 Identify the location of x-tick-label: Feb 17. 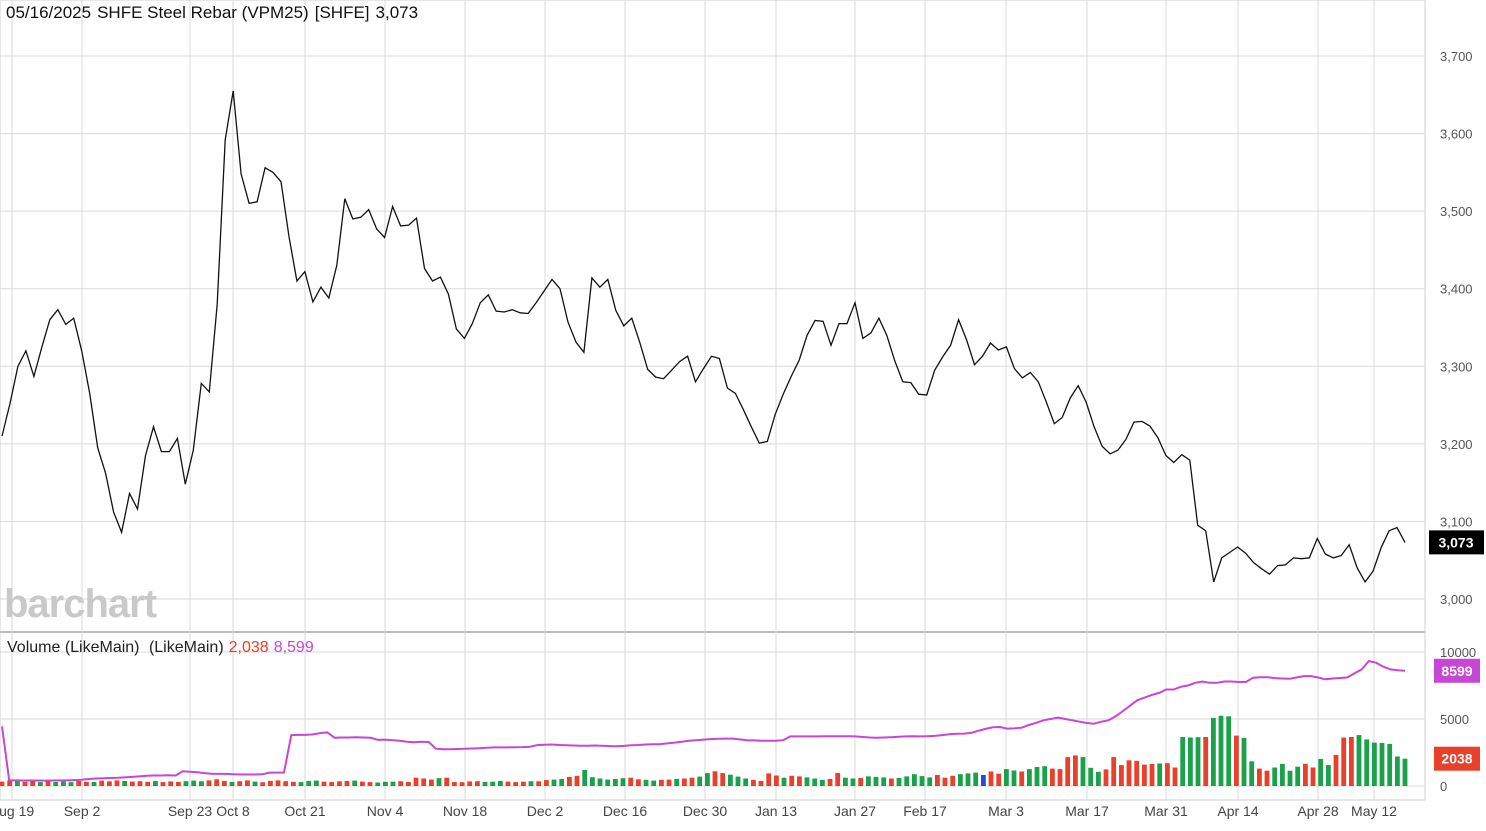
(925, 811).